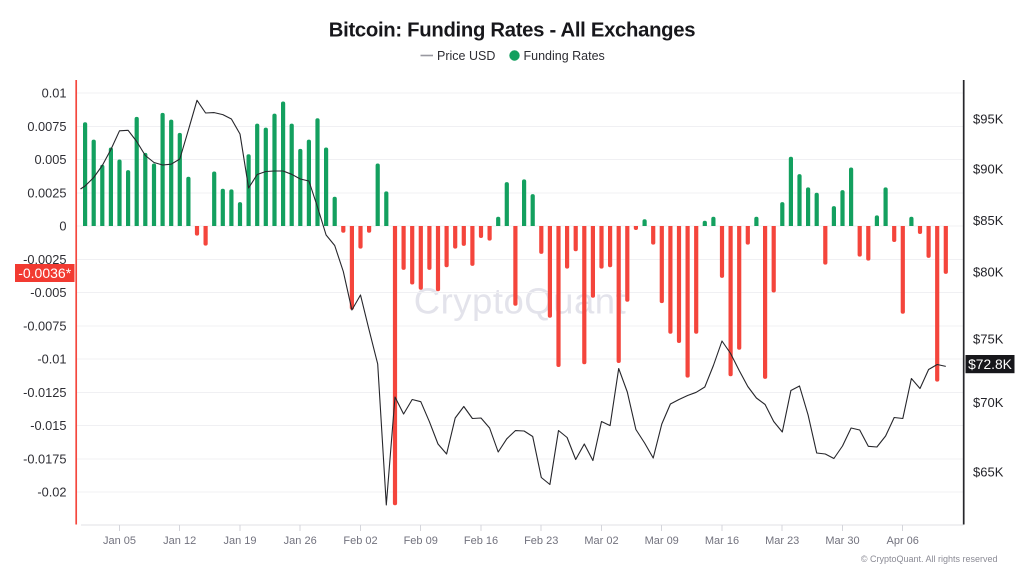 The image size is (1024, 576). Describe the element at coordinates (466, 56) in the screenshot. I see `svg-text: Price USD` at that location.